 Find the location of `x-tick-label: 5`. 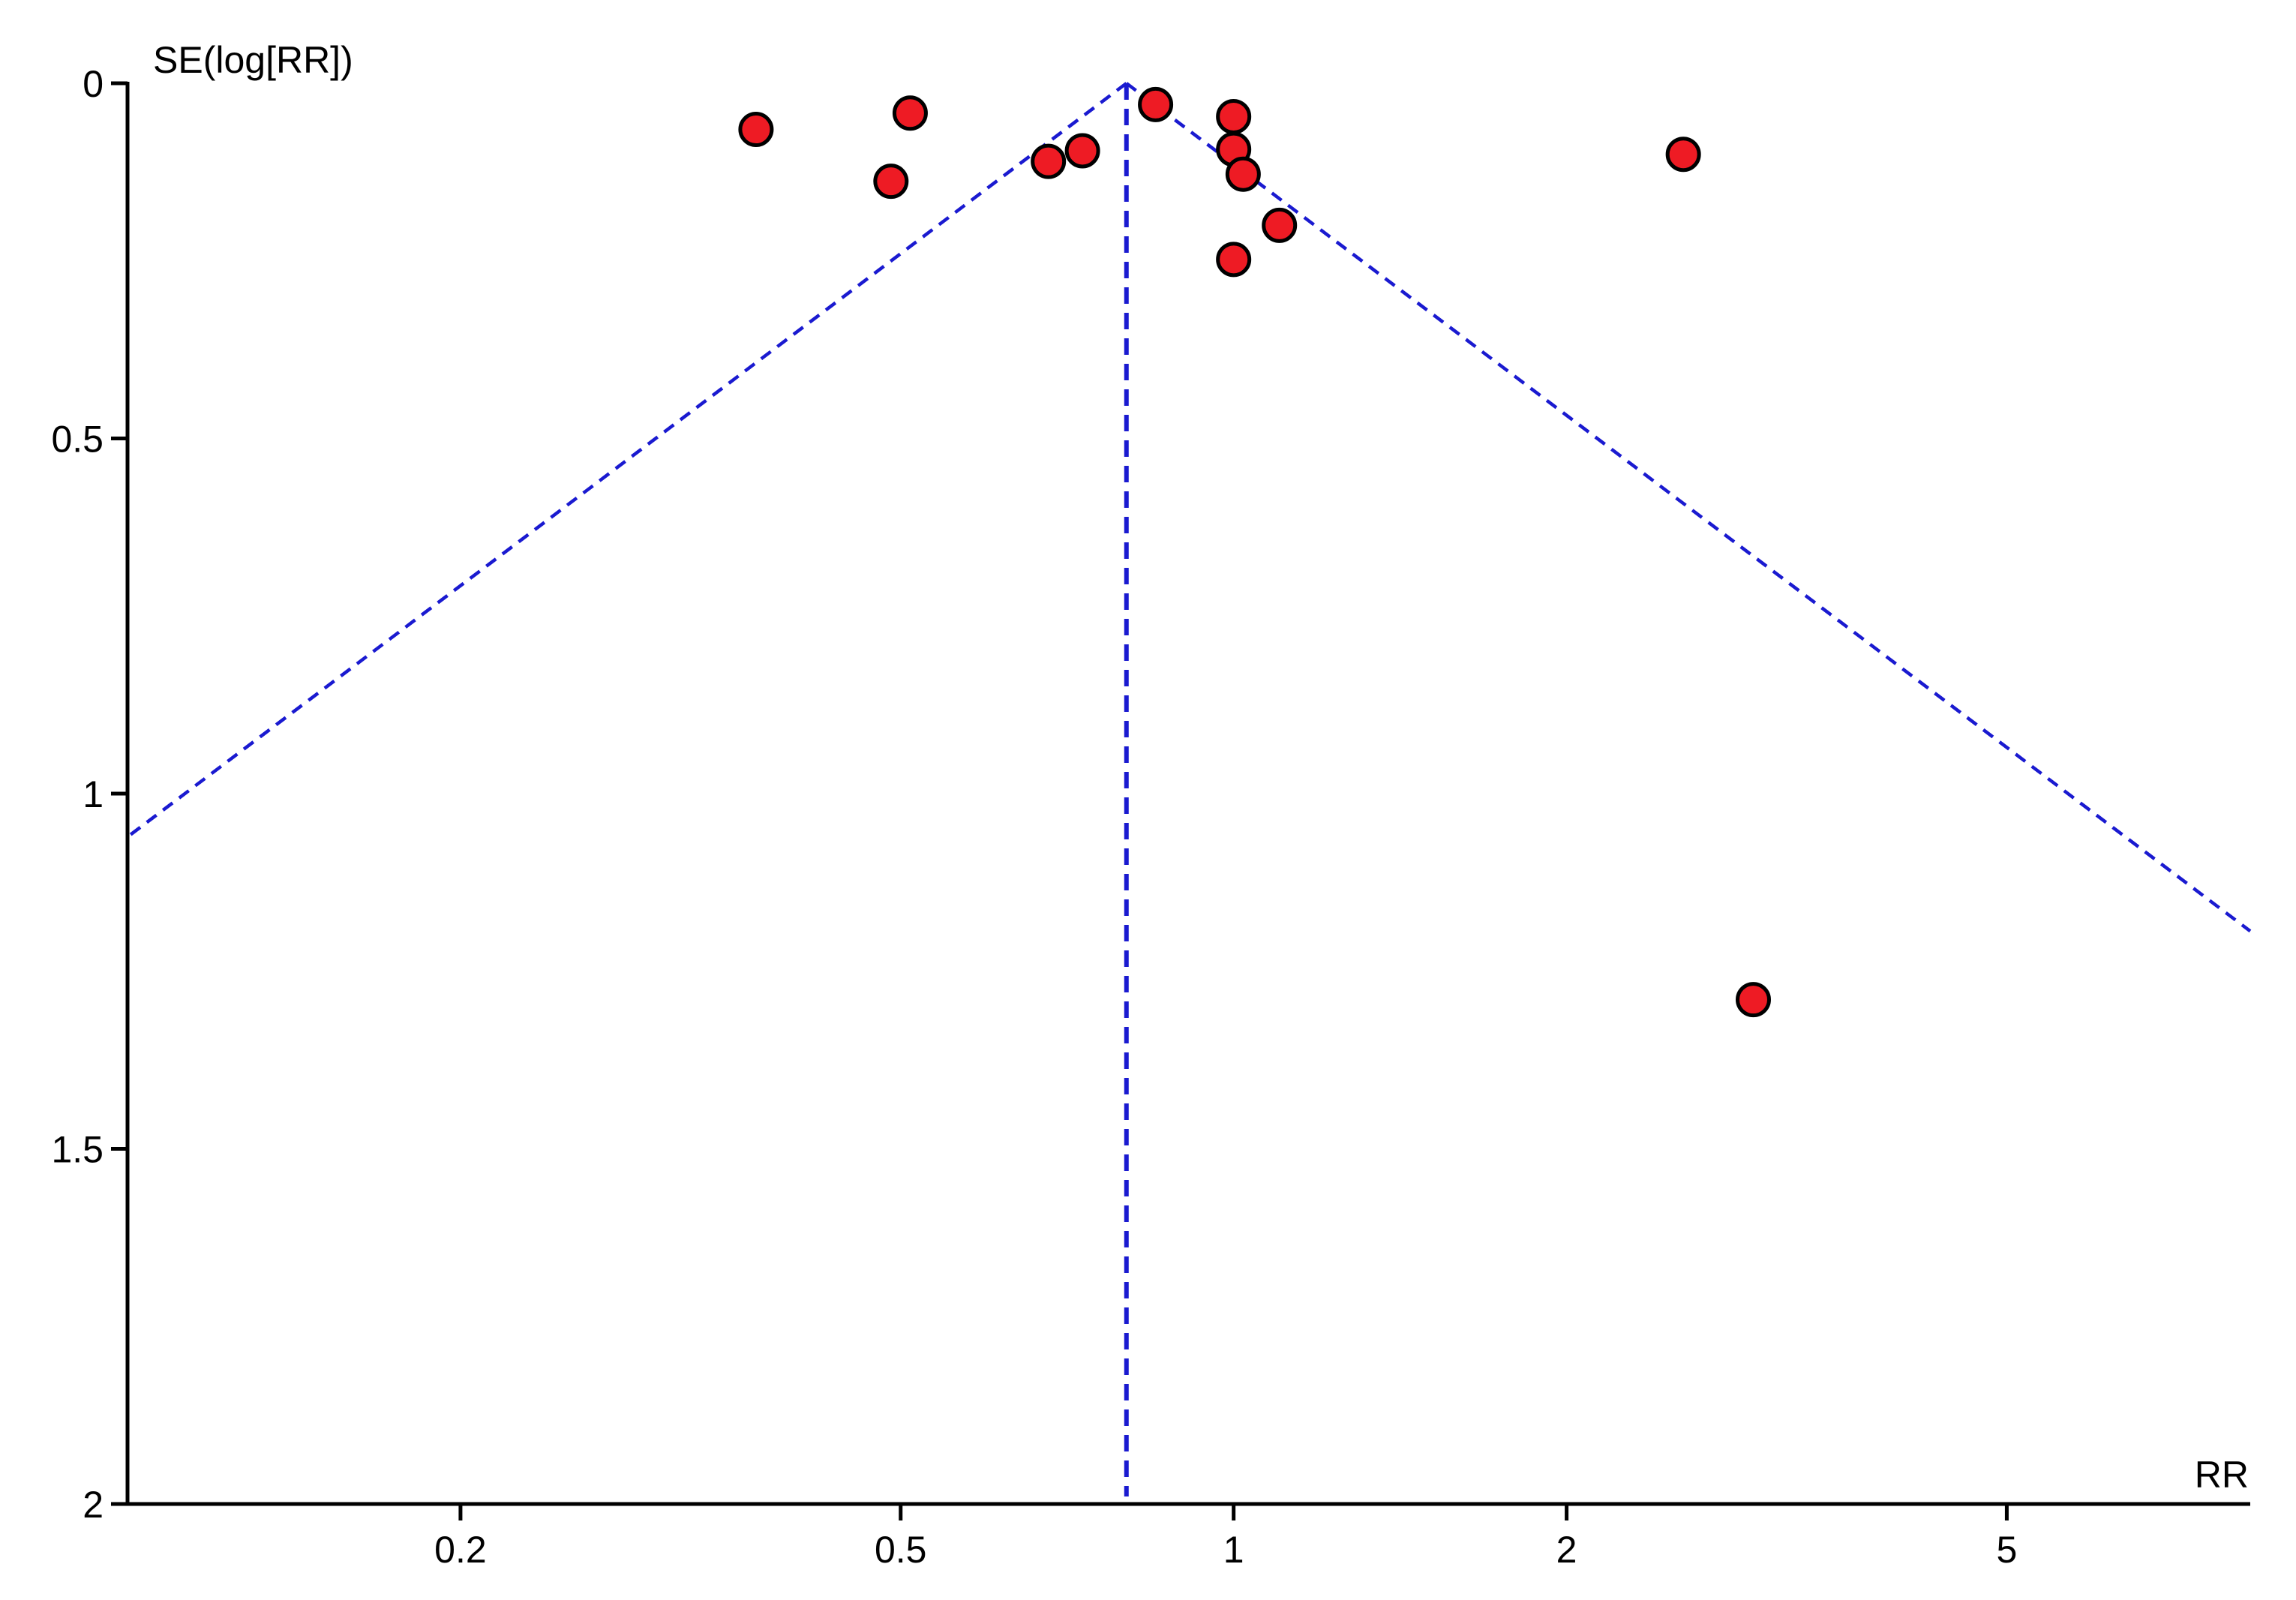

x-tick-label: 5 is located at coordinates (2007, 1550).